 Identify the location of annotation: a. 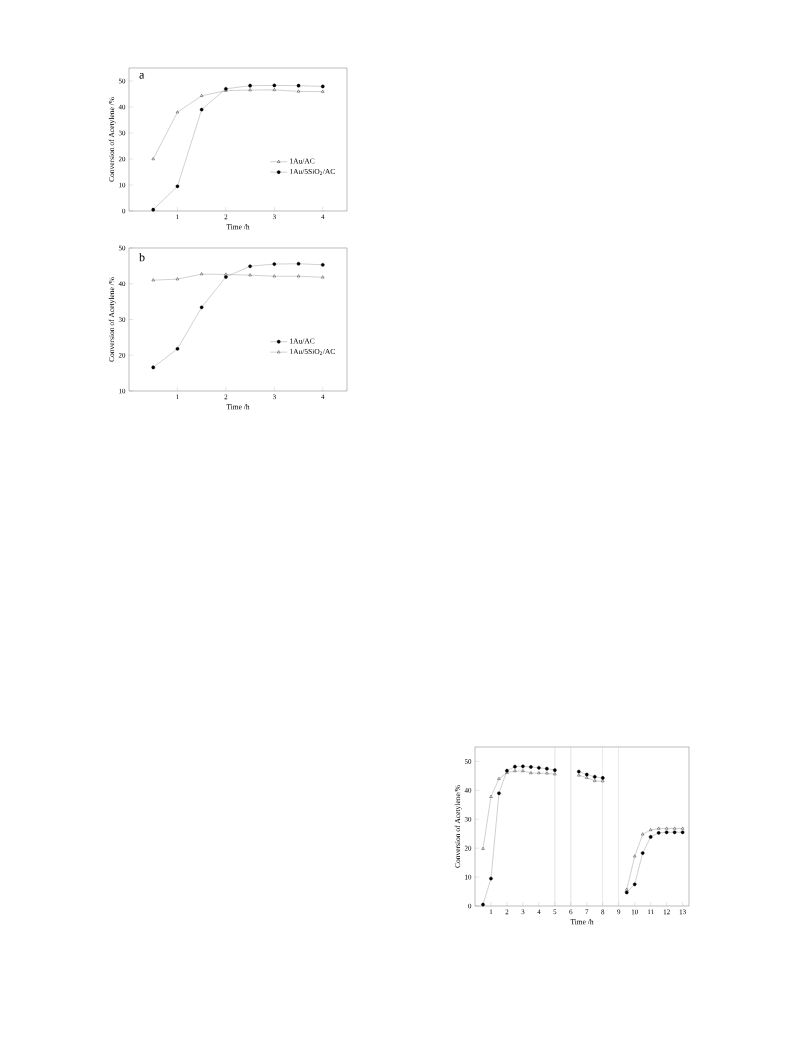
(142, 75).